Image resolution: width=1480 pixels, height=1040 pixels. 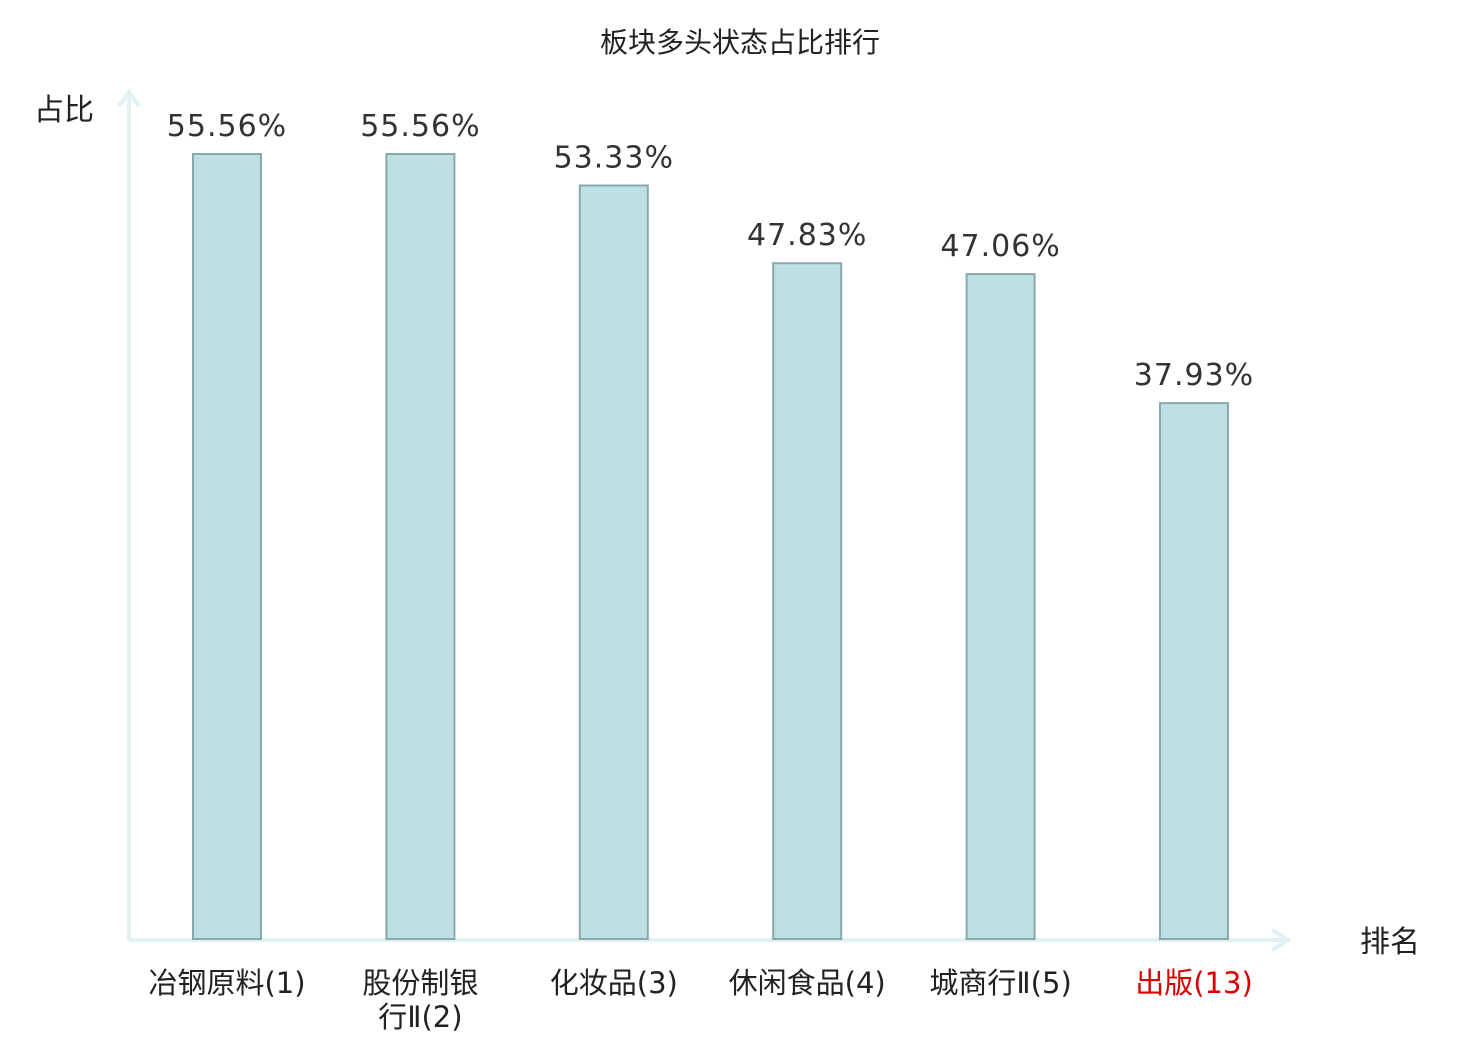 What do you see at coordinates (1000, 983) in the screenshot?
I see `category-label-5: 城商行Ⅱ(5)` at bounding box center [1000, 983].